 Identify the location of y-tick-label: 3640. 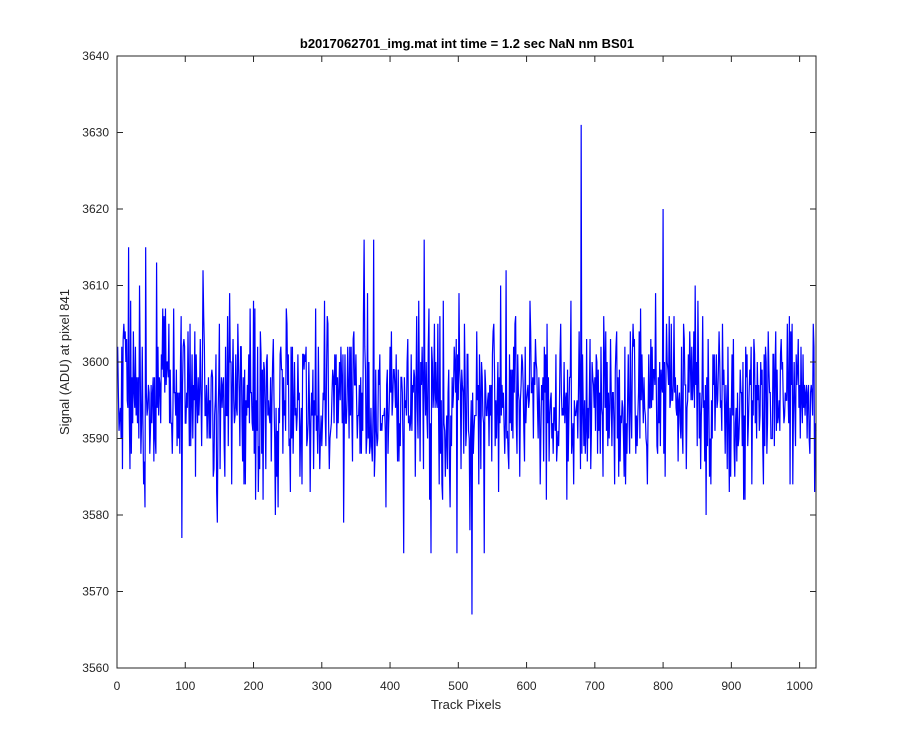
(95, 56).